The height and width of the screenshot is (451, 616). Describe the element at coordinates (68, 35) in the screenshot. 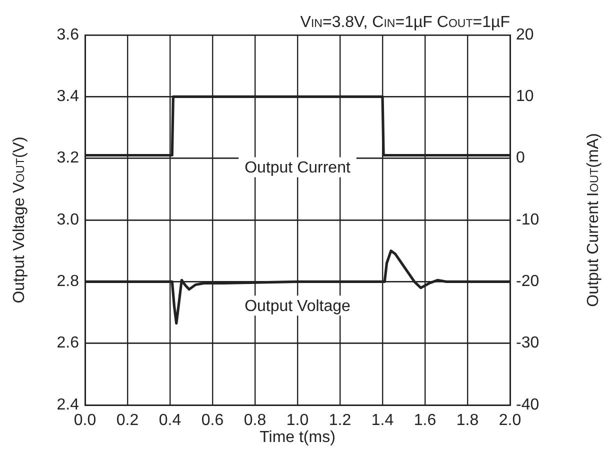

I see `y-tick-label: 3.6` at that location.